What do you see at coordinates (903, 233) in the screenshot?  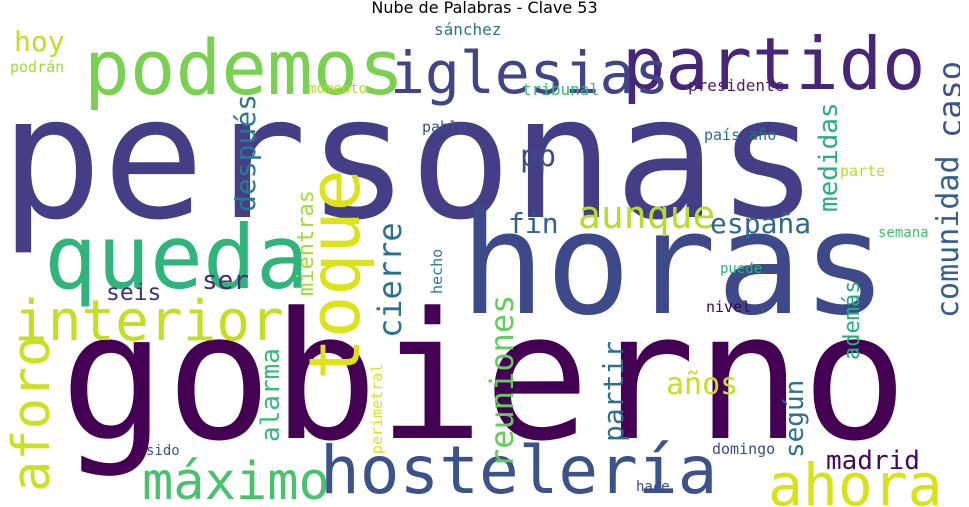 I see `word-semana: semana` at bounding box center [903, 233].